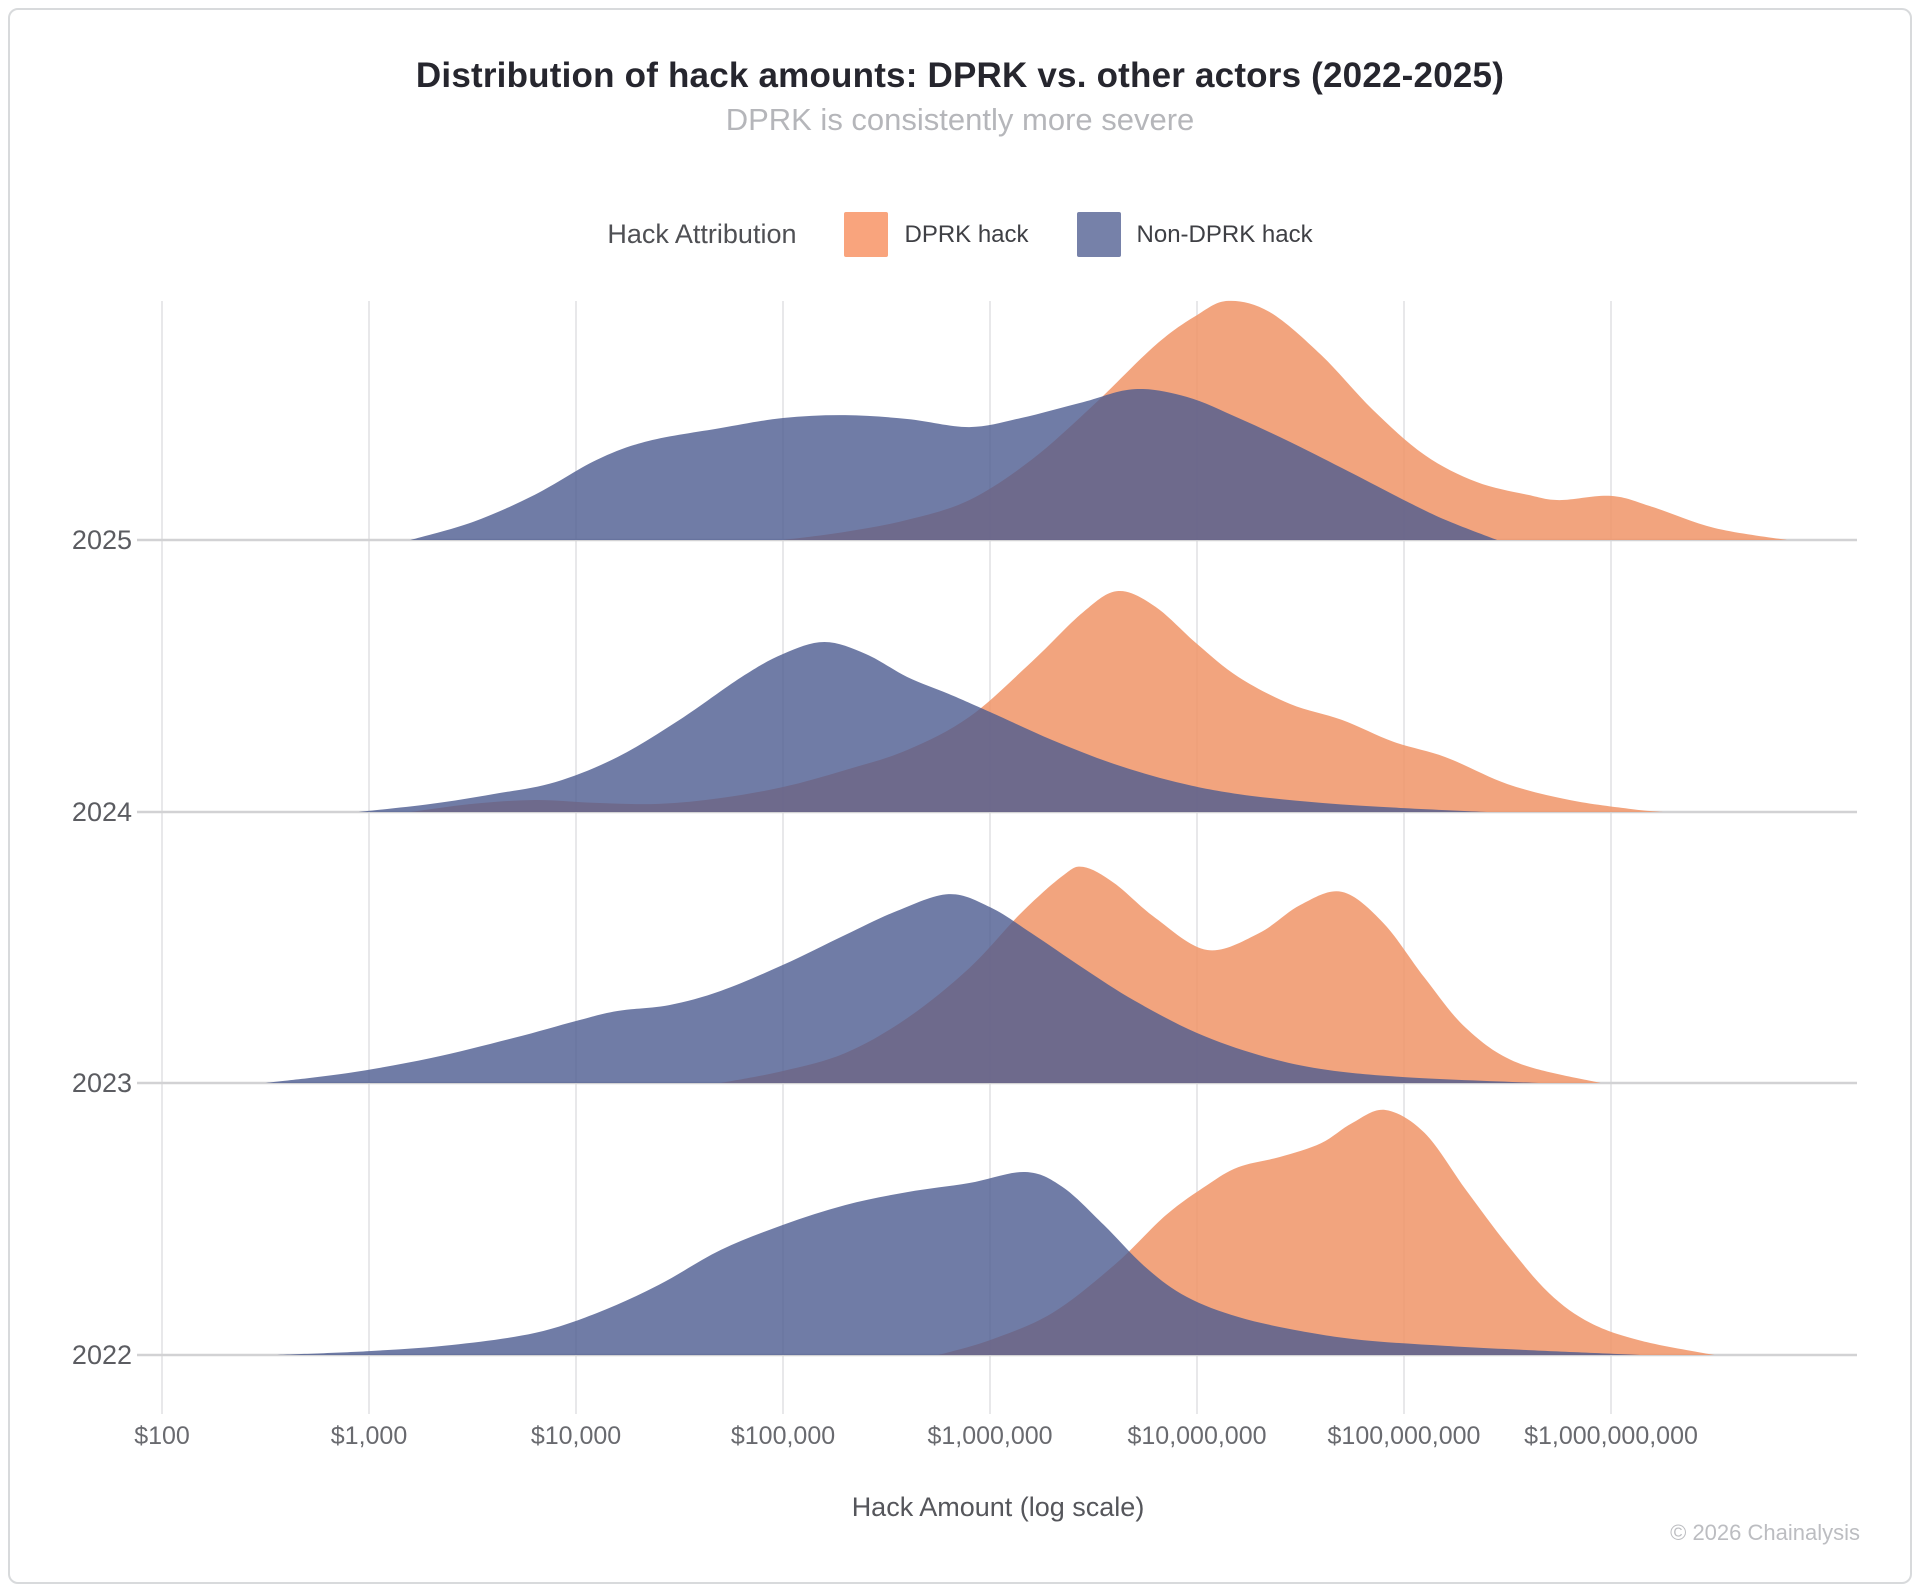 Image resolution: width=1920 pixels, height=1592 pixels. What do you see at coordinates (1196, 1436) in the screenshot?
I see `x-tick-label: $10,000,000` at bounding box center [1196, 1436].